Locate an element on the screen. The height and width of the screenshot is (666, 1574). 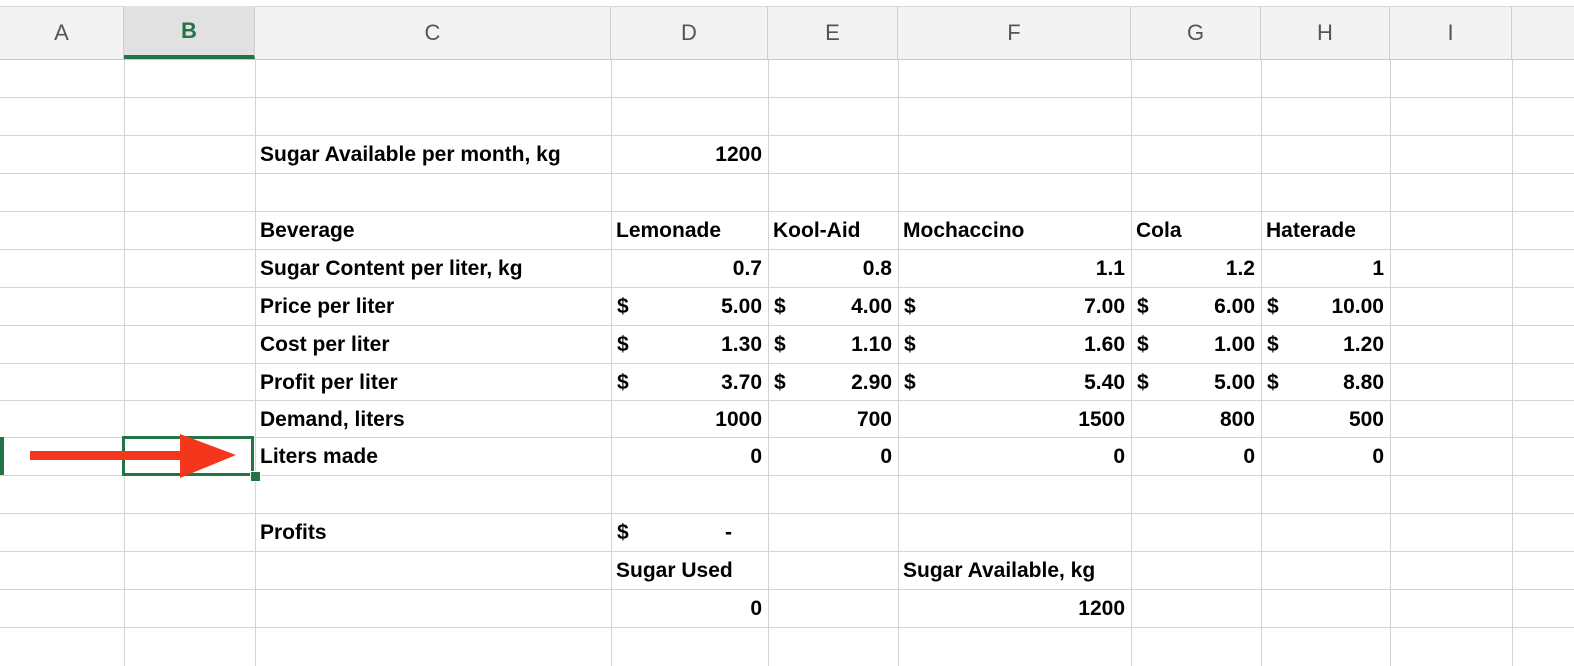
cell-price-label: Price per liter is located at coordinates (327, 306).